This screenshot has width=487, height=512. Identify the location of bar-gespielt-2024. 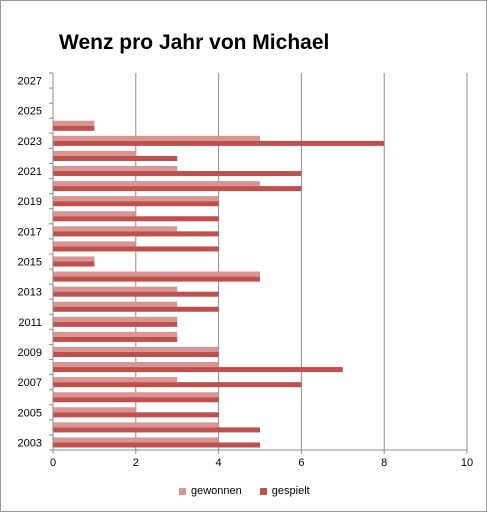
(74, 128).